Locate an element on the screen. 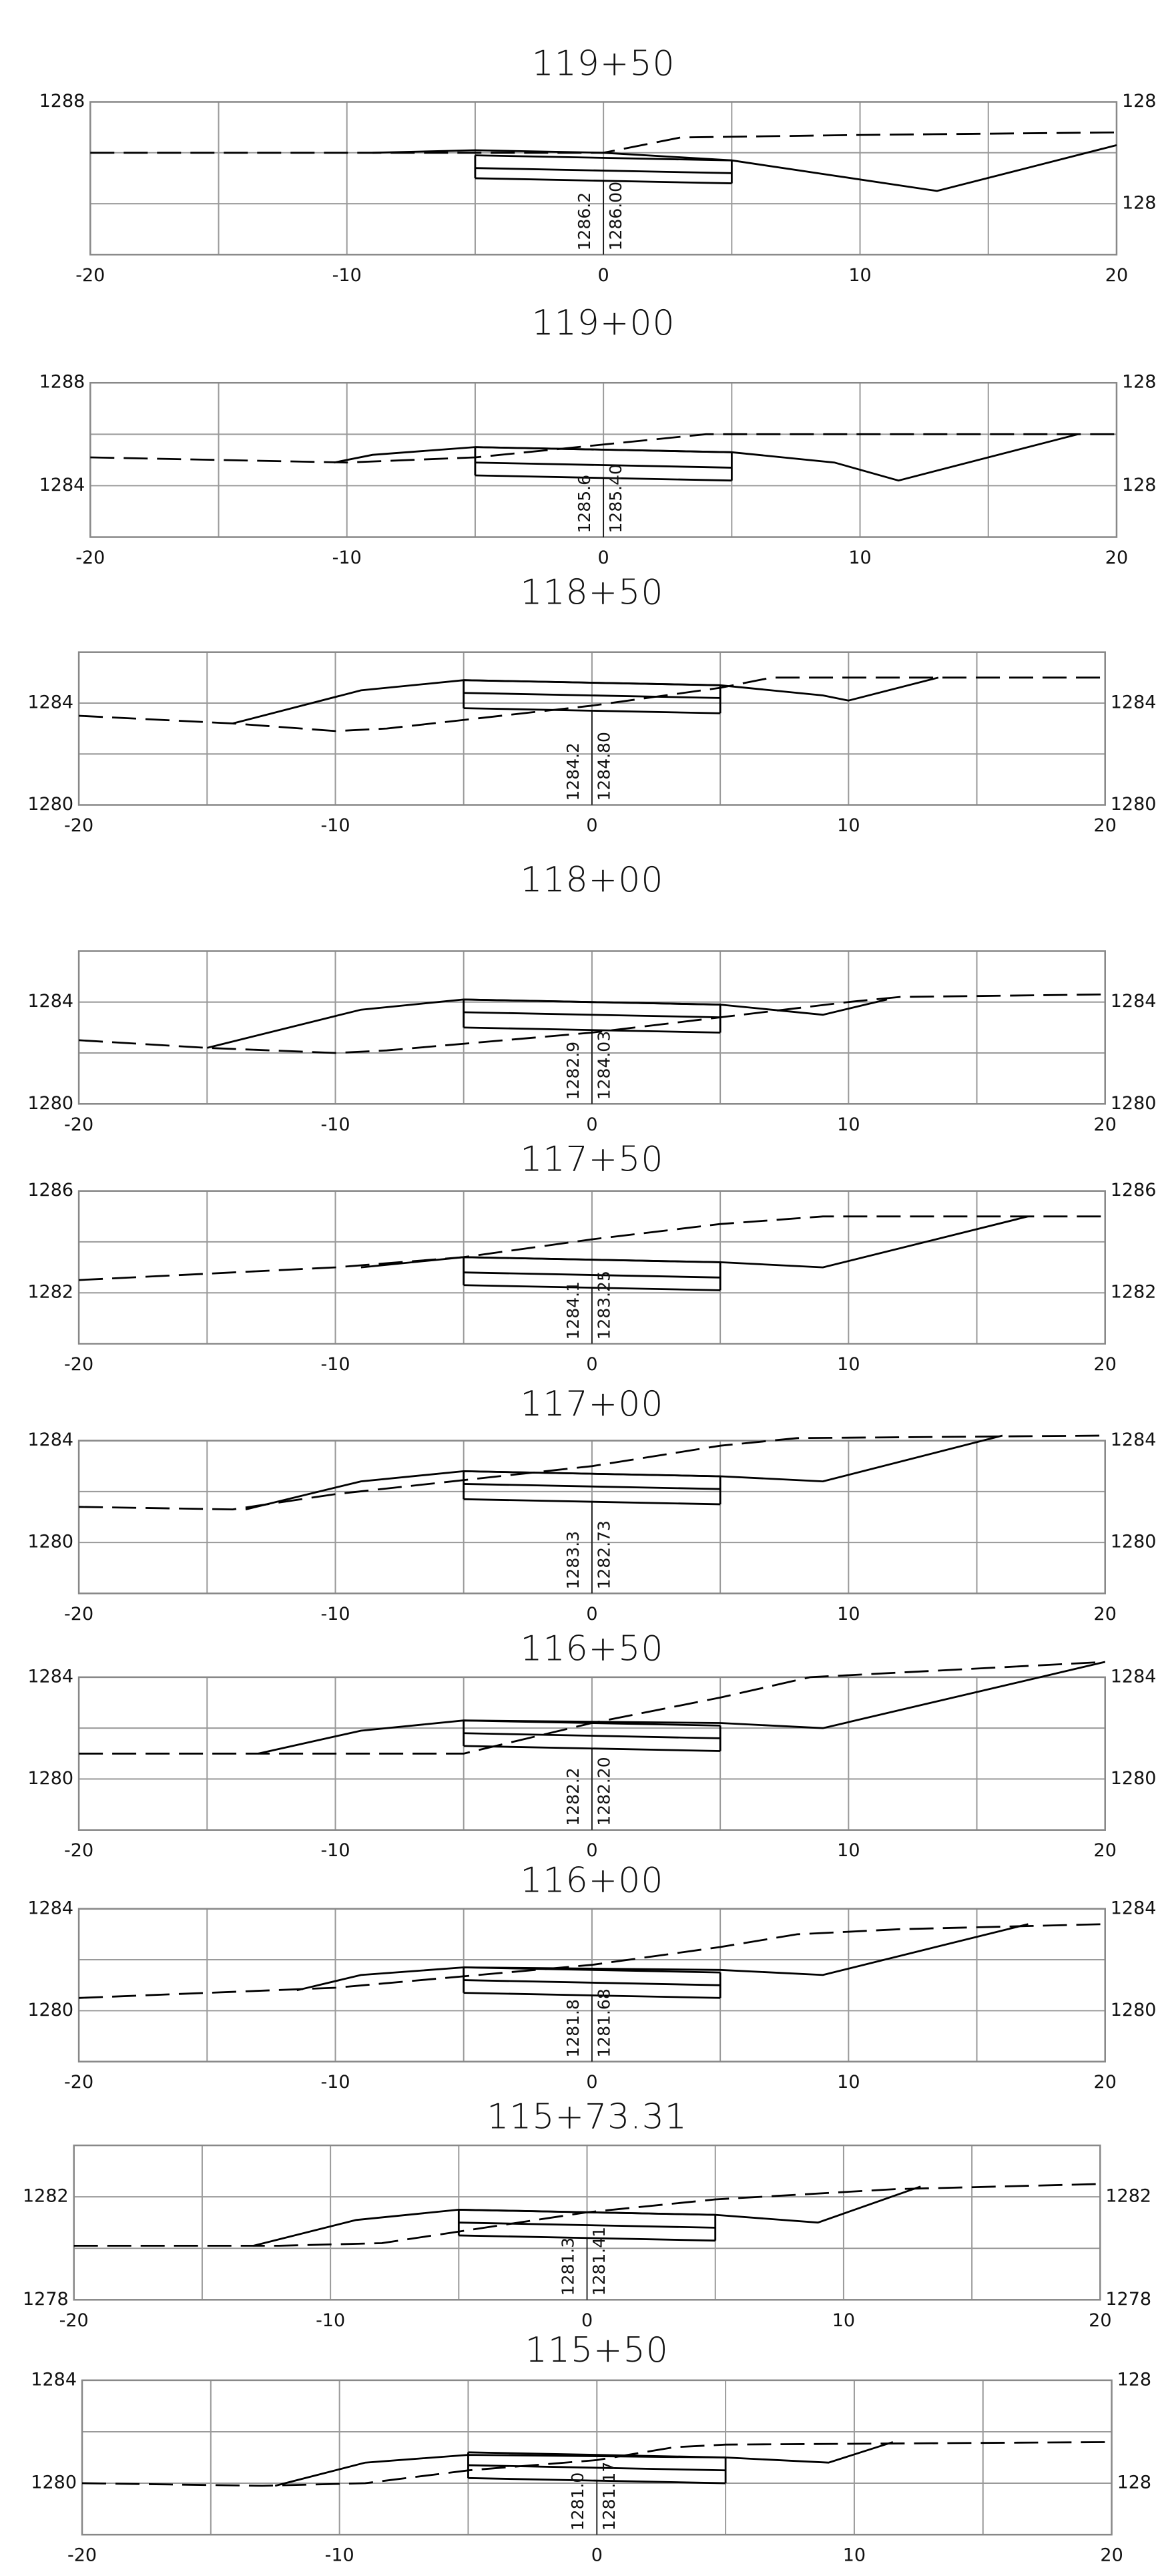  cross-section: 119+50 -20 -10 0 10 20 1288 128 128 1286.2 1286.00 is located at coordinates (597, 164).